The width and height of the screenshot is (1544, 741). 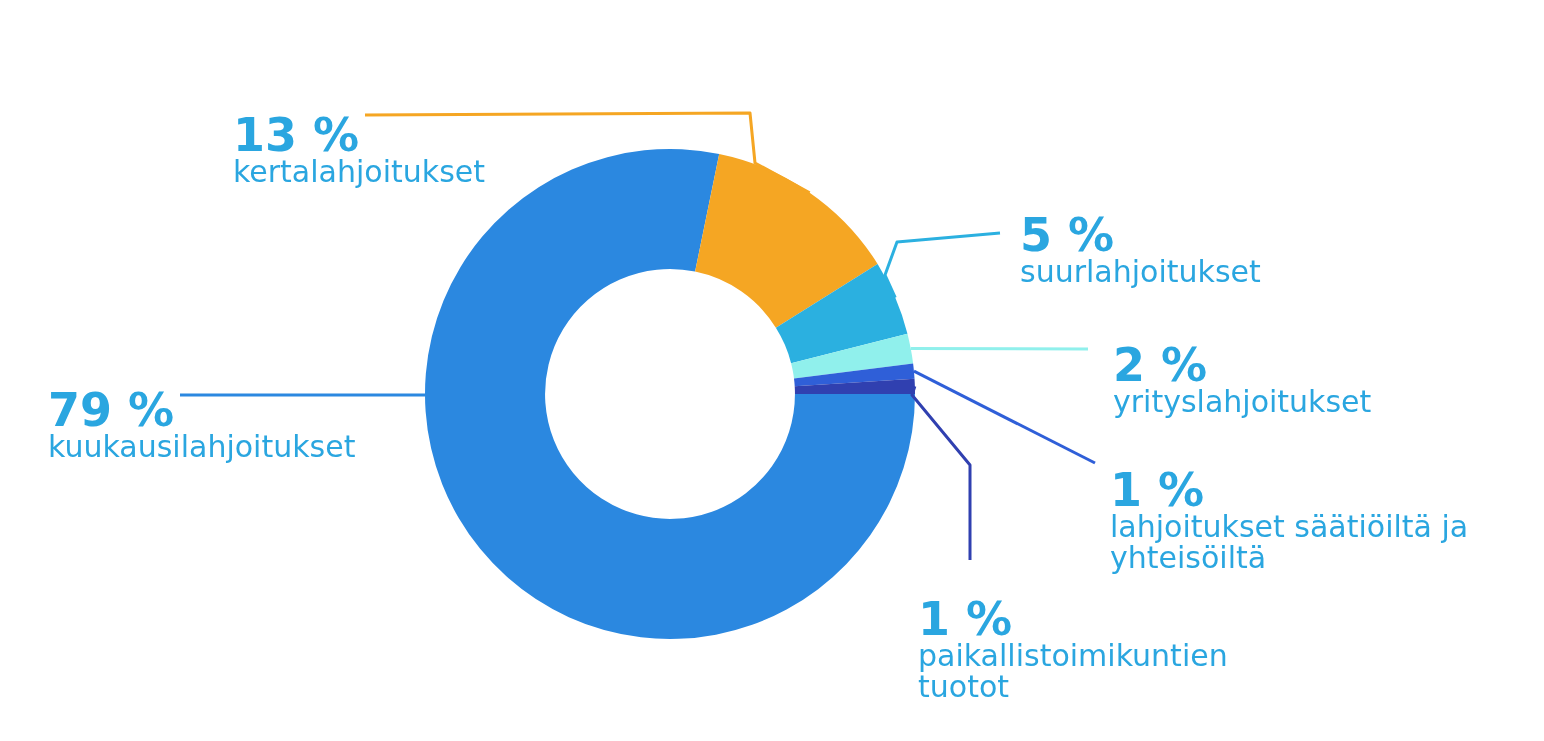 I want to click on slice-label: yrityslahjoitukset, so click(x=1242, y=401).